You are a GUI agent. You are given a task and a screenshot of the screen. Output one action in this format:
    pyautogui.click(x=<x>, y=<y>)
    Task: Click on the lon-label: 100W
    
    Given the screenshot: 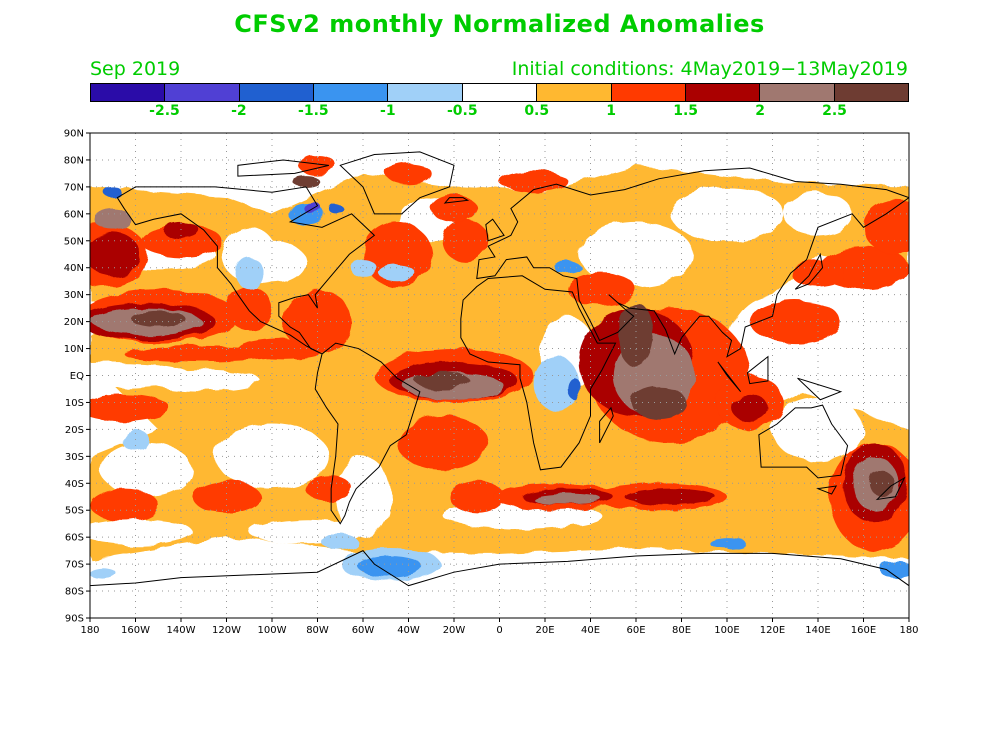 What is the action you would take?
    pyautogui.click(x=272, y=630)
    